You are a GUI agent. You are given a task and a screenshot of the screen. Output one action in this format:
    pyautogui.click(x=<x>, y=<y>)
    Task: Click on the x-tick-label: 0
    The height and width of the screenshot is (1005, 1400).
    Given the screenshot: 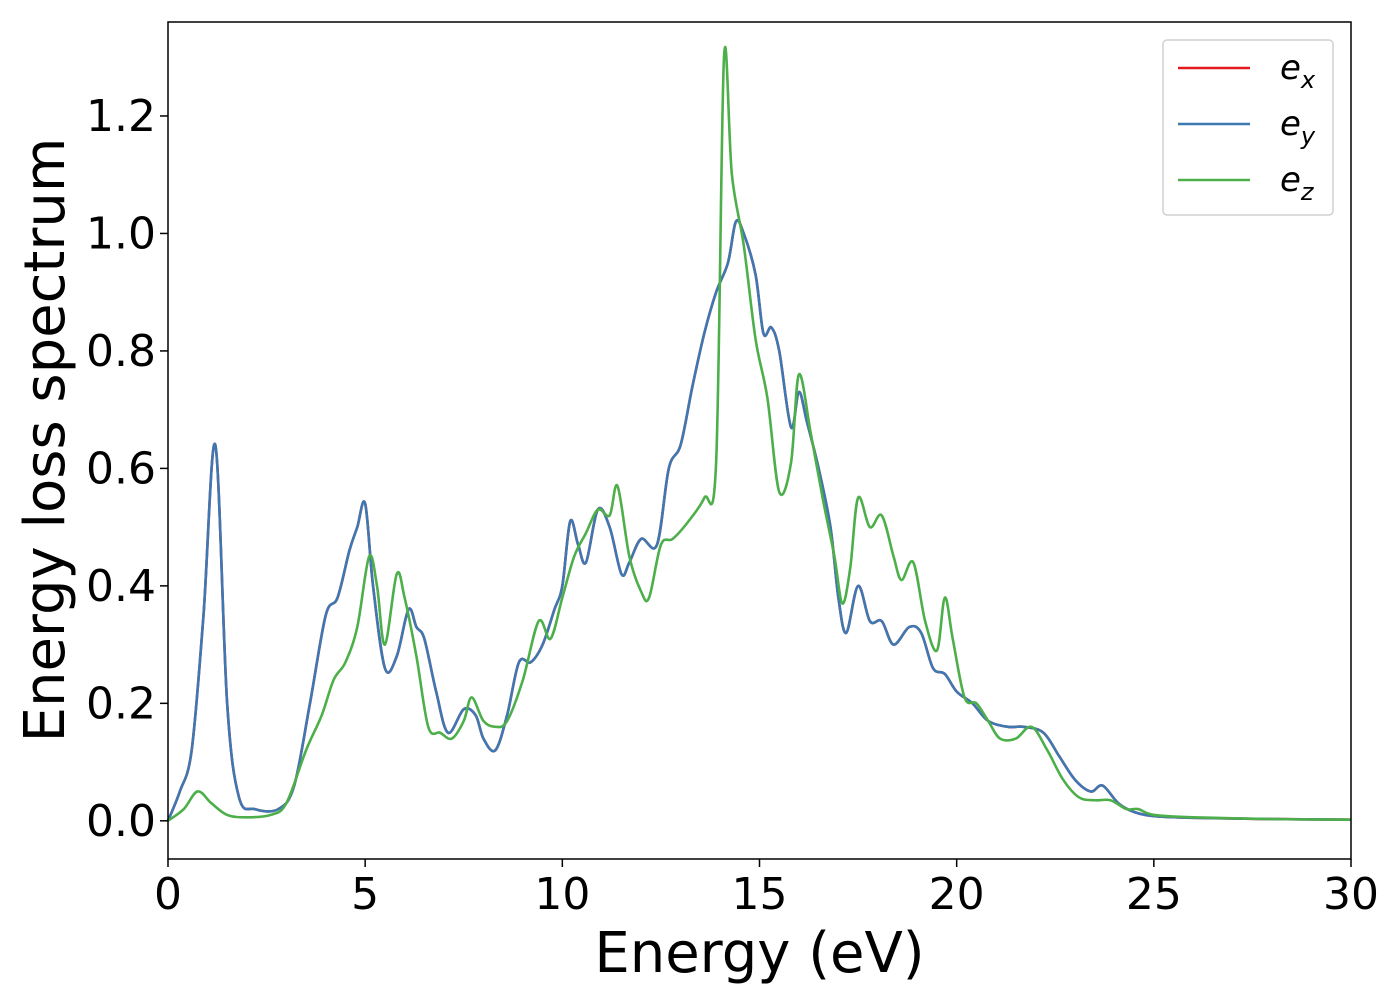 What is the action you would take?
    pyautogui.click(x=168, y=894)
    